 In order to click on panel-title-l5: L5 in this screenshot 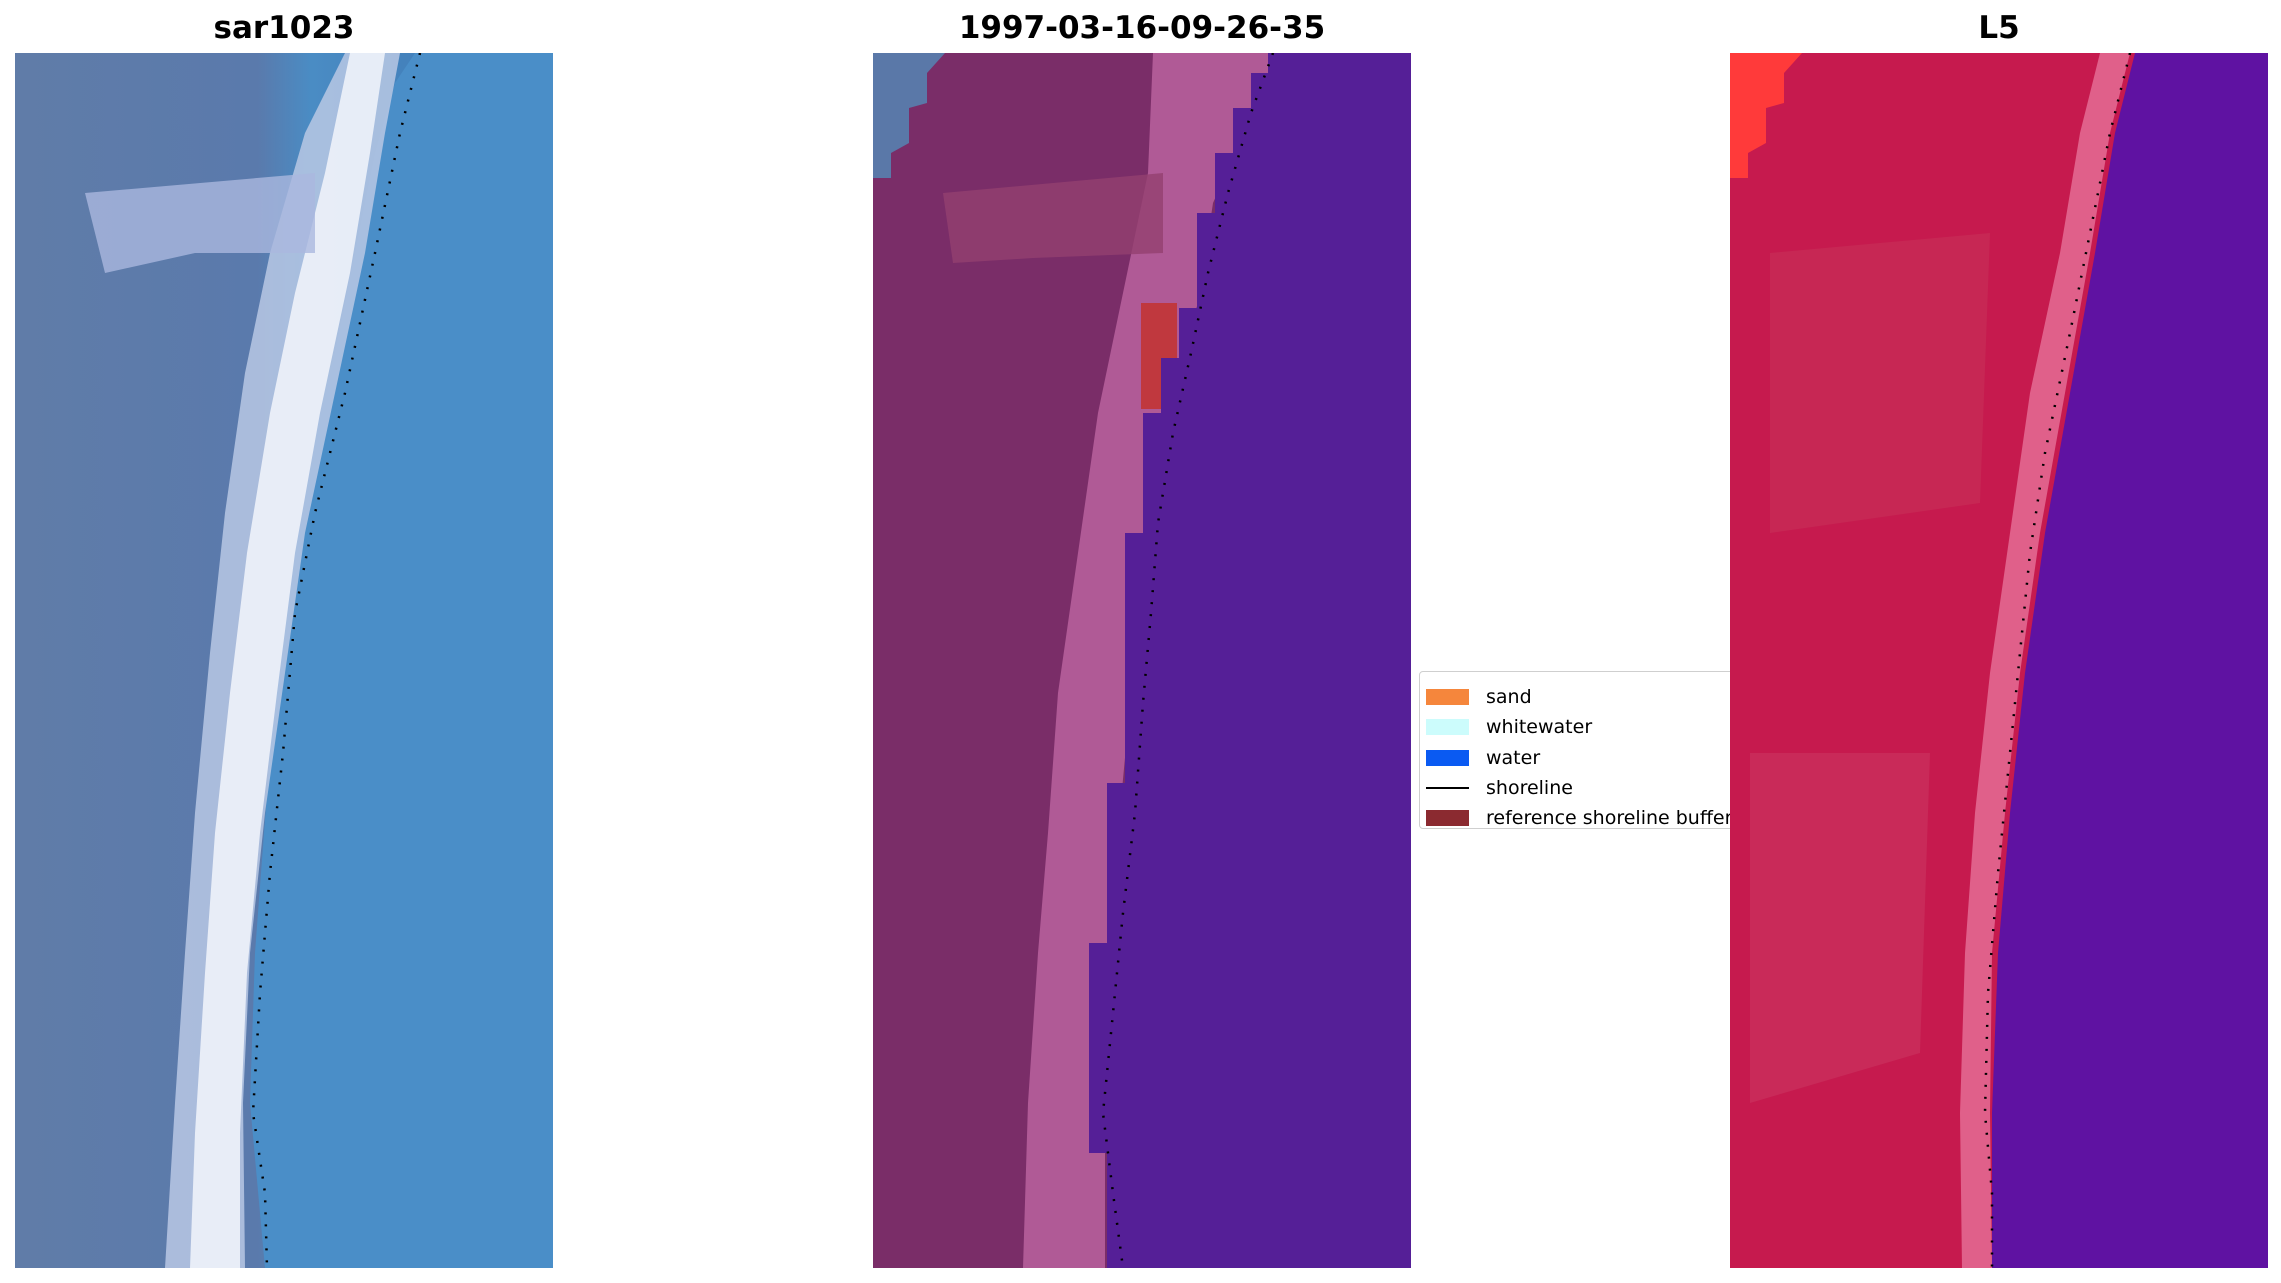, I will do `click(1999, 28)`.